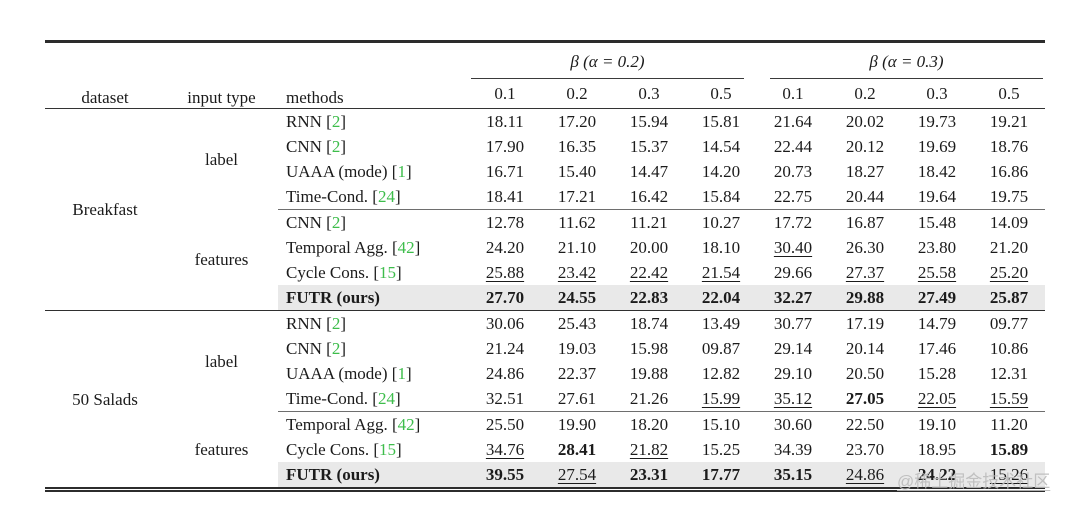 This screenshot has height=508, width=1080. What do you see at coordinates (865, 272) in the screenshot?
I see `value-cell: 27.37` at bounding box center [865, 272].